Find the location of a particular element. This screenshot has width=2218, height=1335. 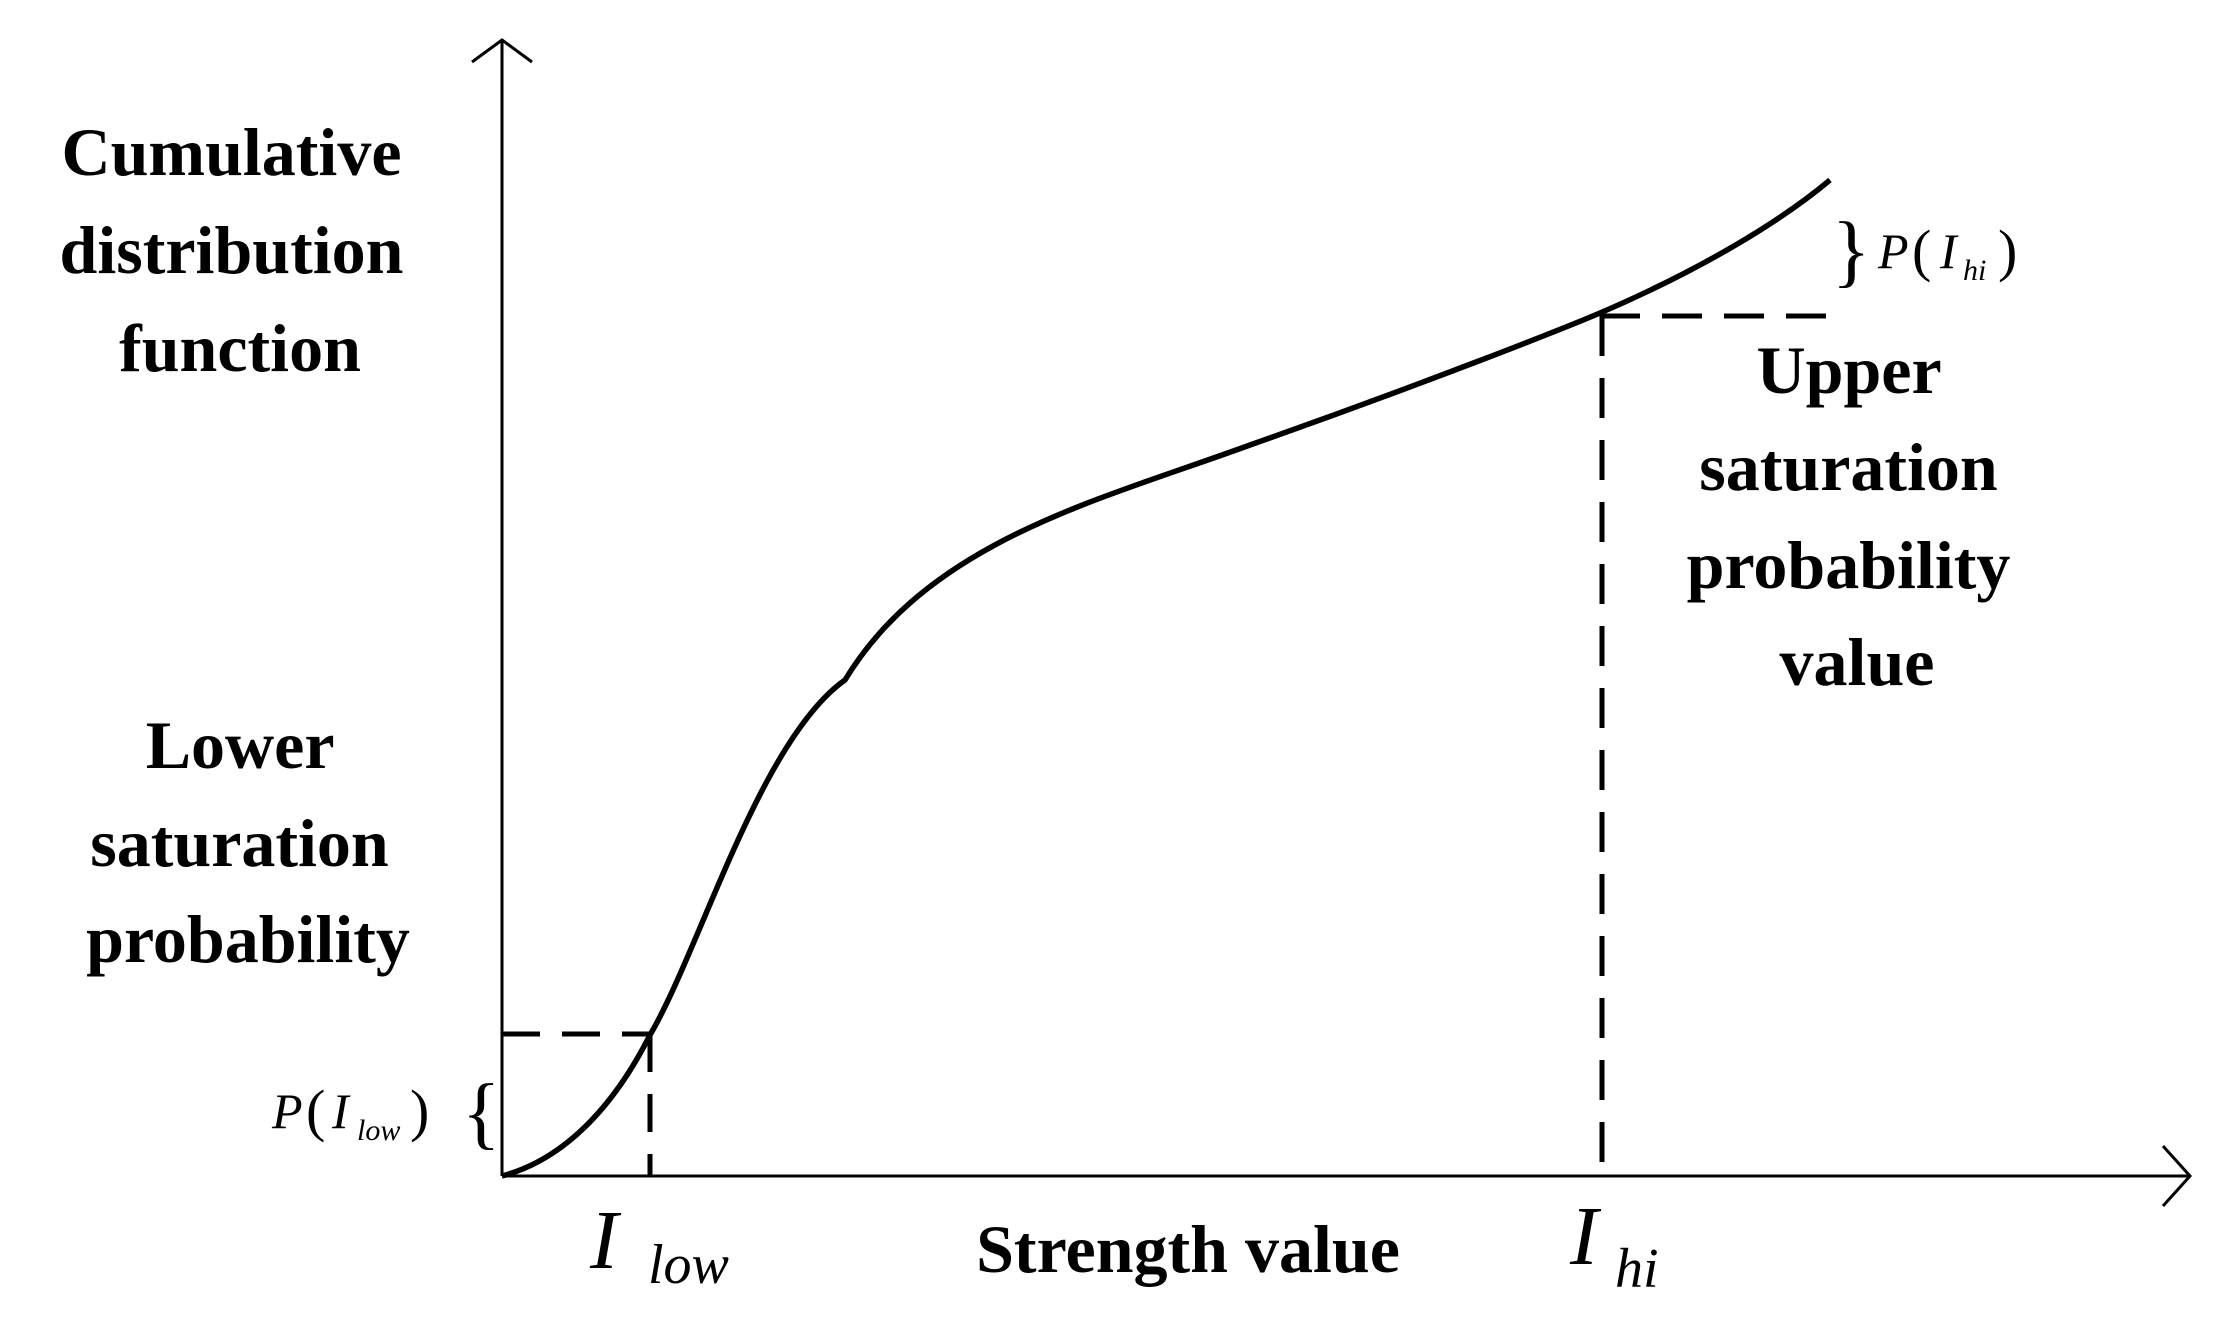

y-axis-arrowhead is located at coordinates (502, 51).